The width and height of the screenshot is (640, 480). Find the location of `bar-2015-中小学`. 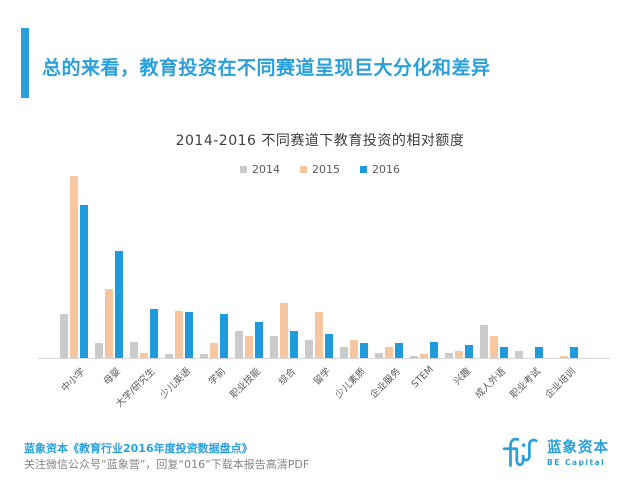

bar-2015-中小学 is located at coordinates (74, 267).